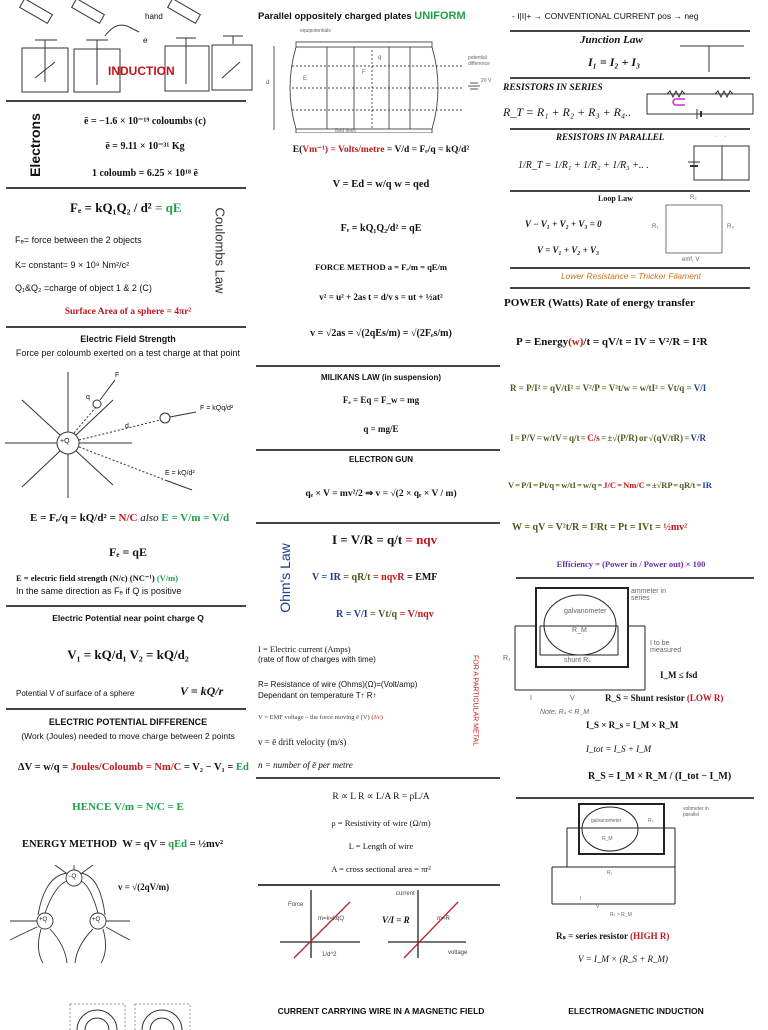 This screenshot has height=1030, width=768. I want to click on parallel-formula: 1/R_T = 1/R₁ + 1/R₂ + 1/R₃ +.. ., so click(583, 165).